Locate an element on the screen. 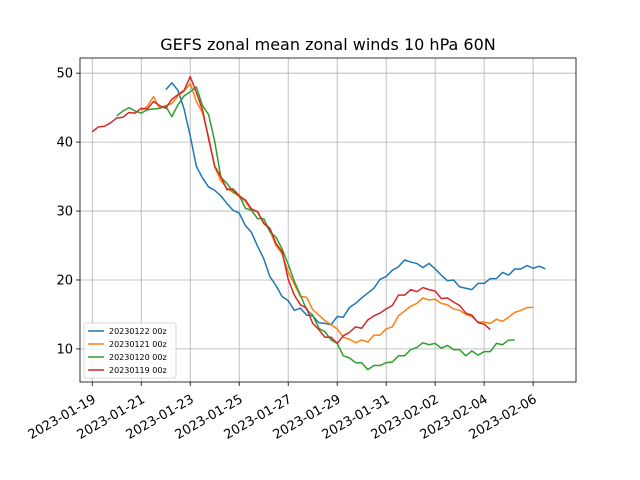 The width and height of the screenshot is (640, 480). legend is located at coordinates (130, 350).